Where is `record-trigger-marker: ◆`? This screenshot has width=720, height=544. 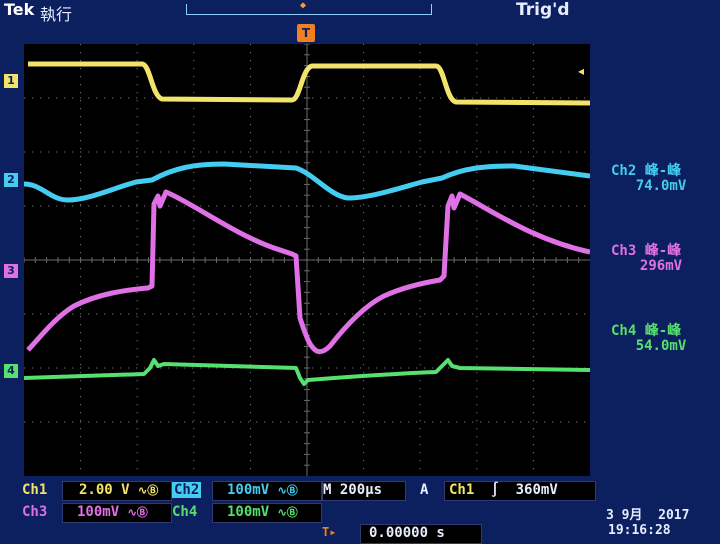
record-trigger-marker: ◆ is located at coordinates (303, 5).